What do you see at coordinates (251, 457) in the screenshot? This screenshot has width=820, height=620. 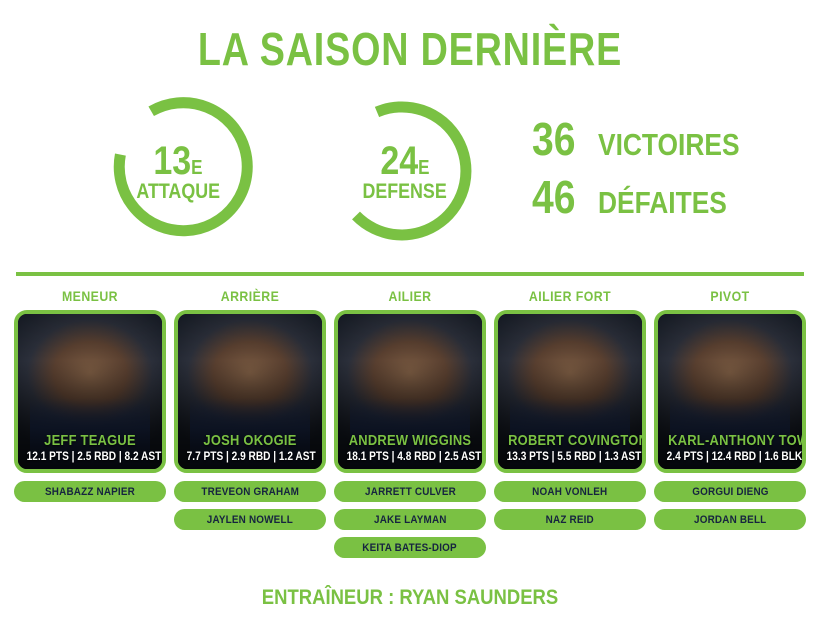 I see `starter-stats: 7.7 PTS | 2.9 RBD | 1.2 AST` at bounding box center [251, 457].